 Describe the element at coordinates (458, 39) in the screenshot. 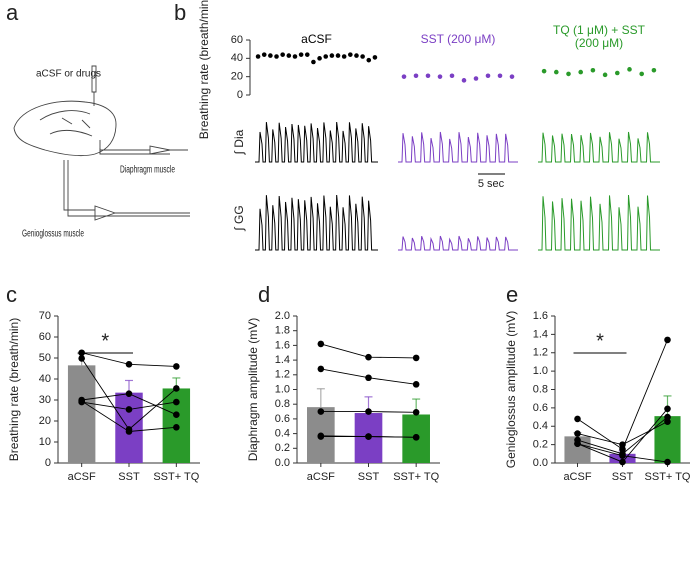

I see `series-title: SST (200 μM)` at that location.